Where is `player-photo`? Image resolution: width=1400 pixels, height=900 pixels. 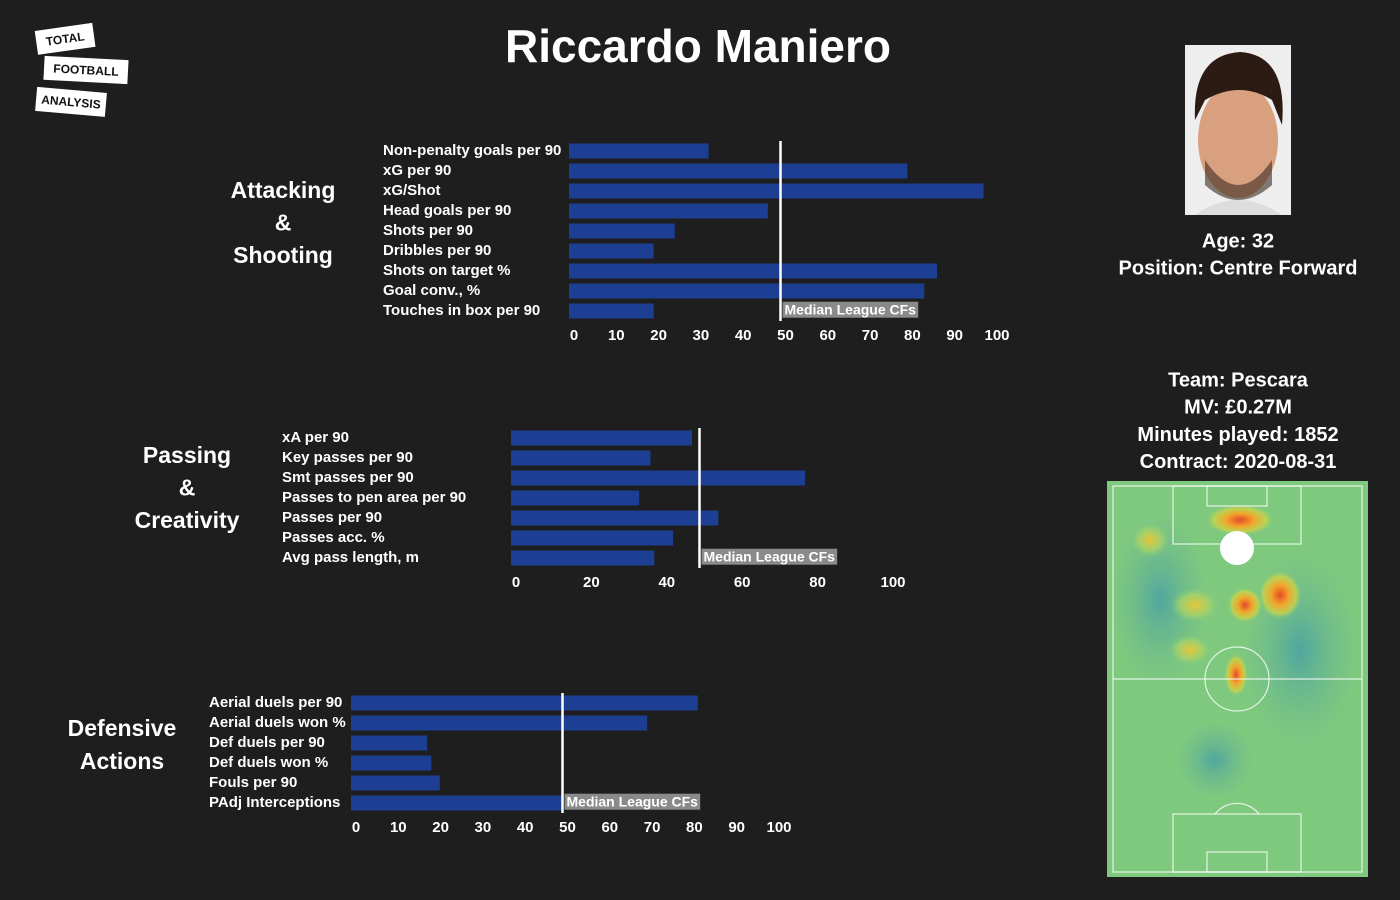
player-photo is located at coordinates (1238, 130).